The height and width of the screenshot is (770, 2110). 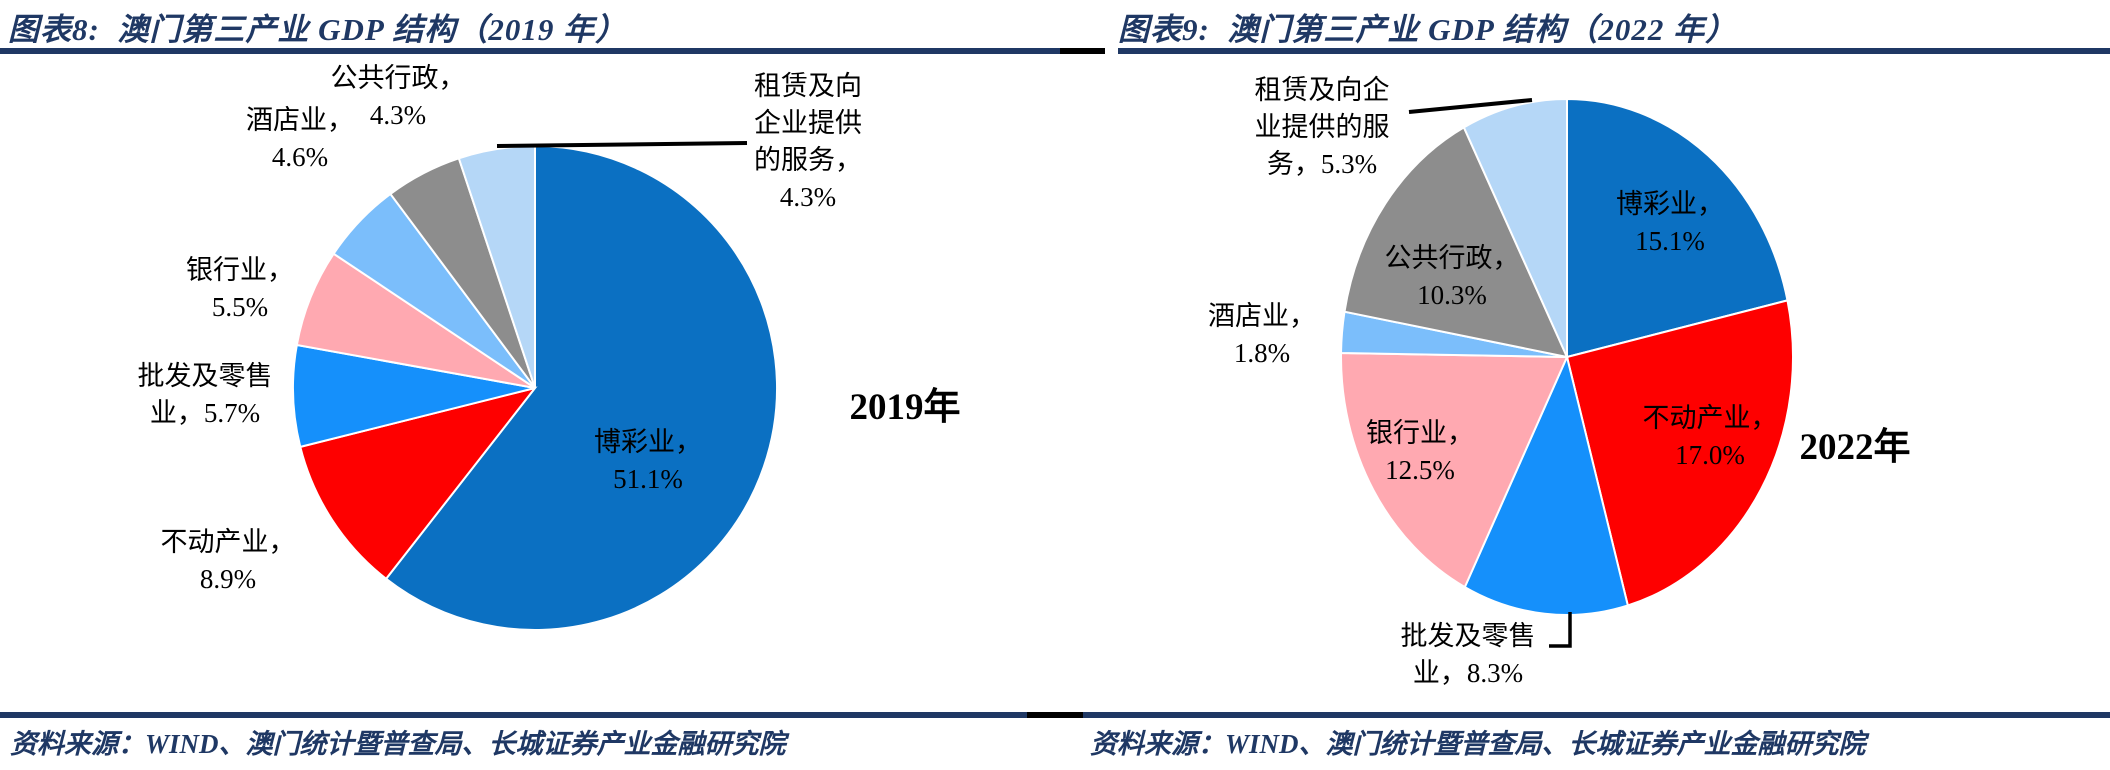 I want to click on year-label-2019: 2019年, so click(x=905, y=407).